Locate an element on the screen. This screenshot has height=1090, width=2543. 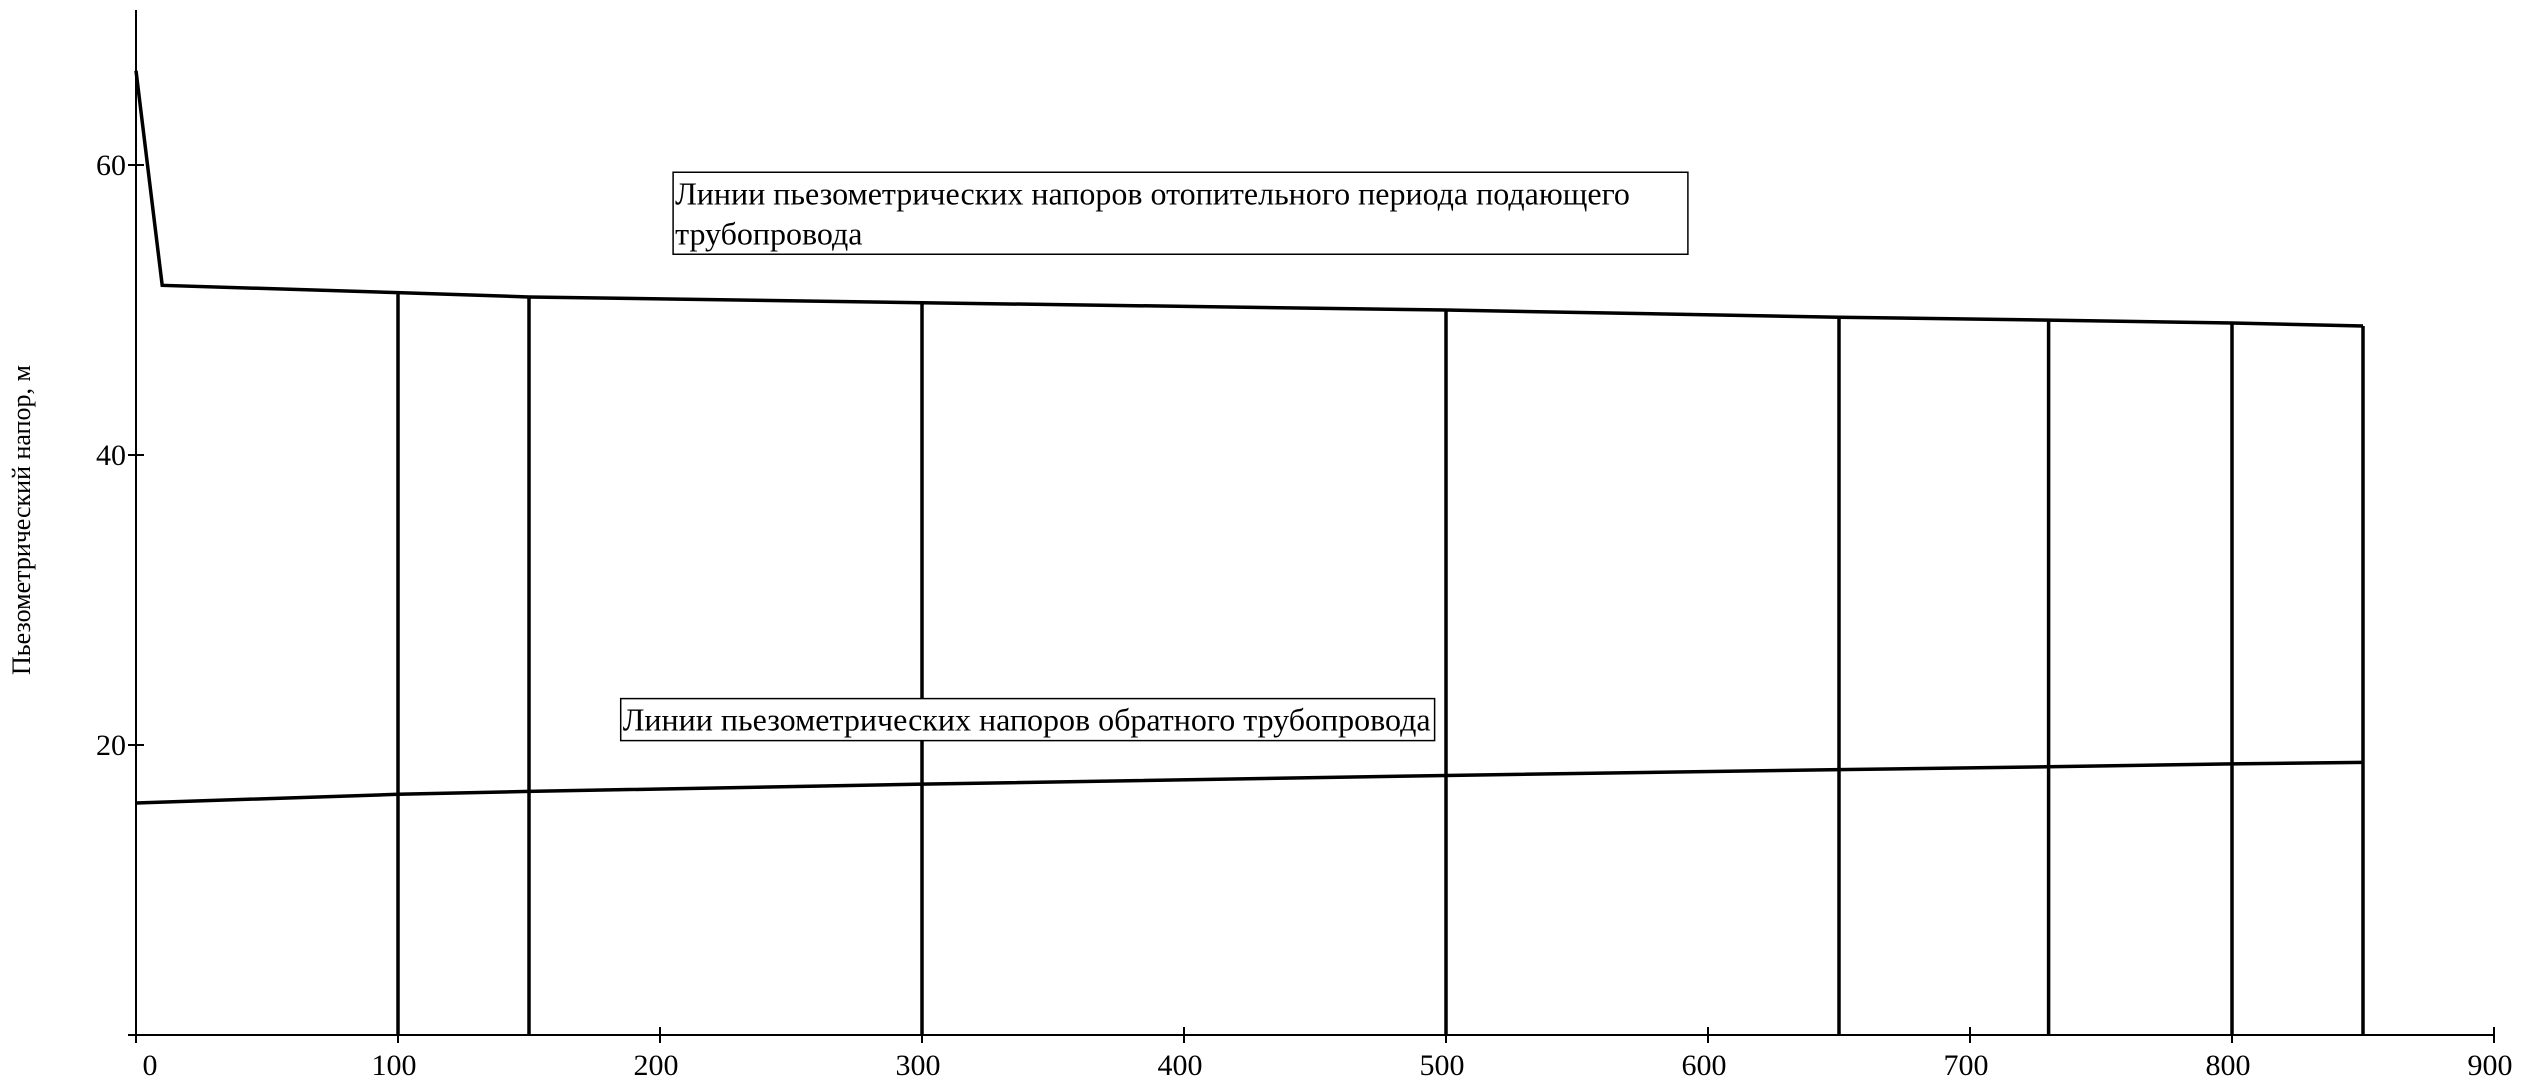
y-tick-label: 20 is located at coordinates (111, 745).